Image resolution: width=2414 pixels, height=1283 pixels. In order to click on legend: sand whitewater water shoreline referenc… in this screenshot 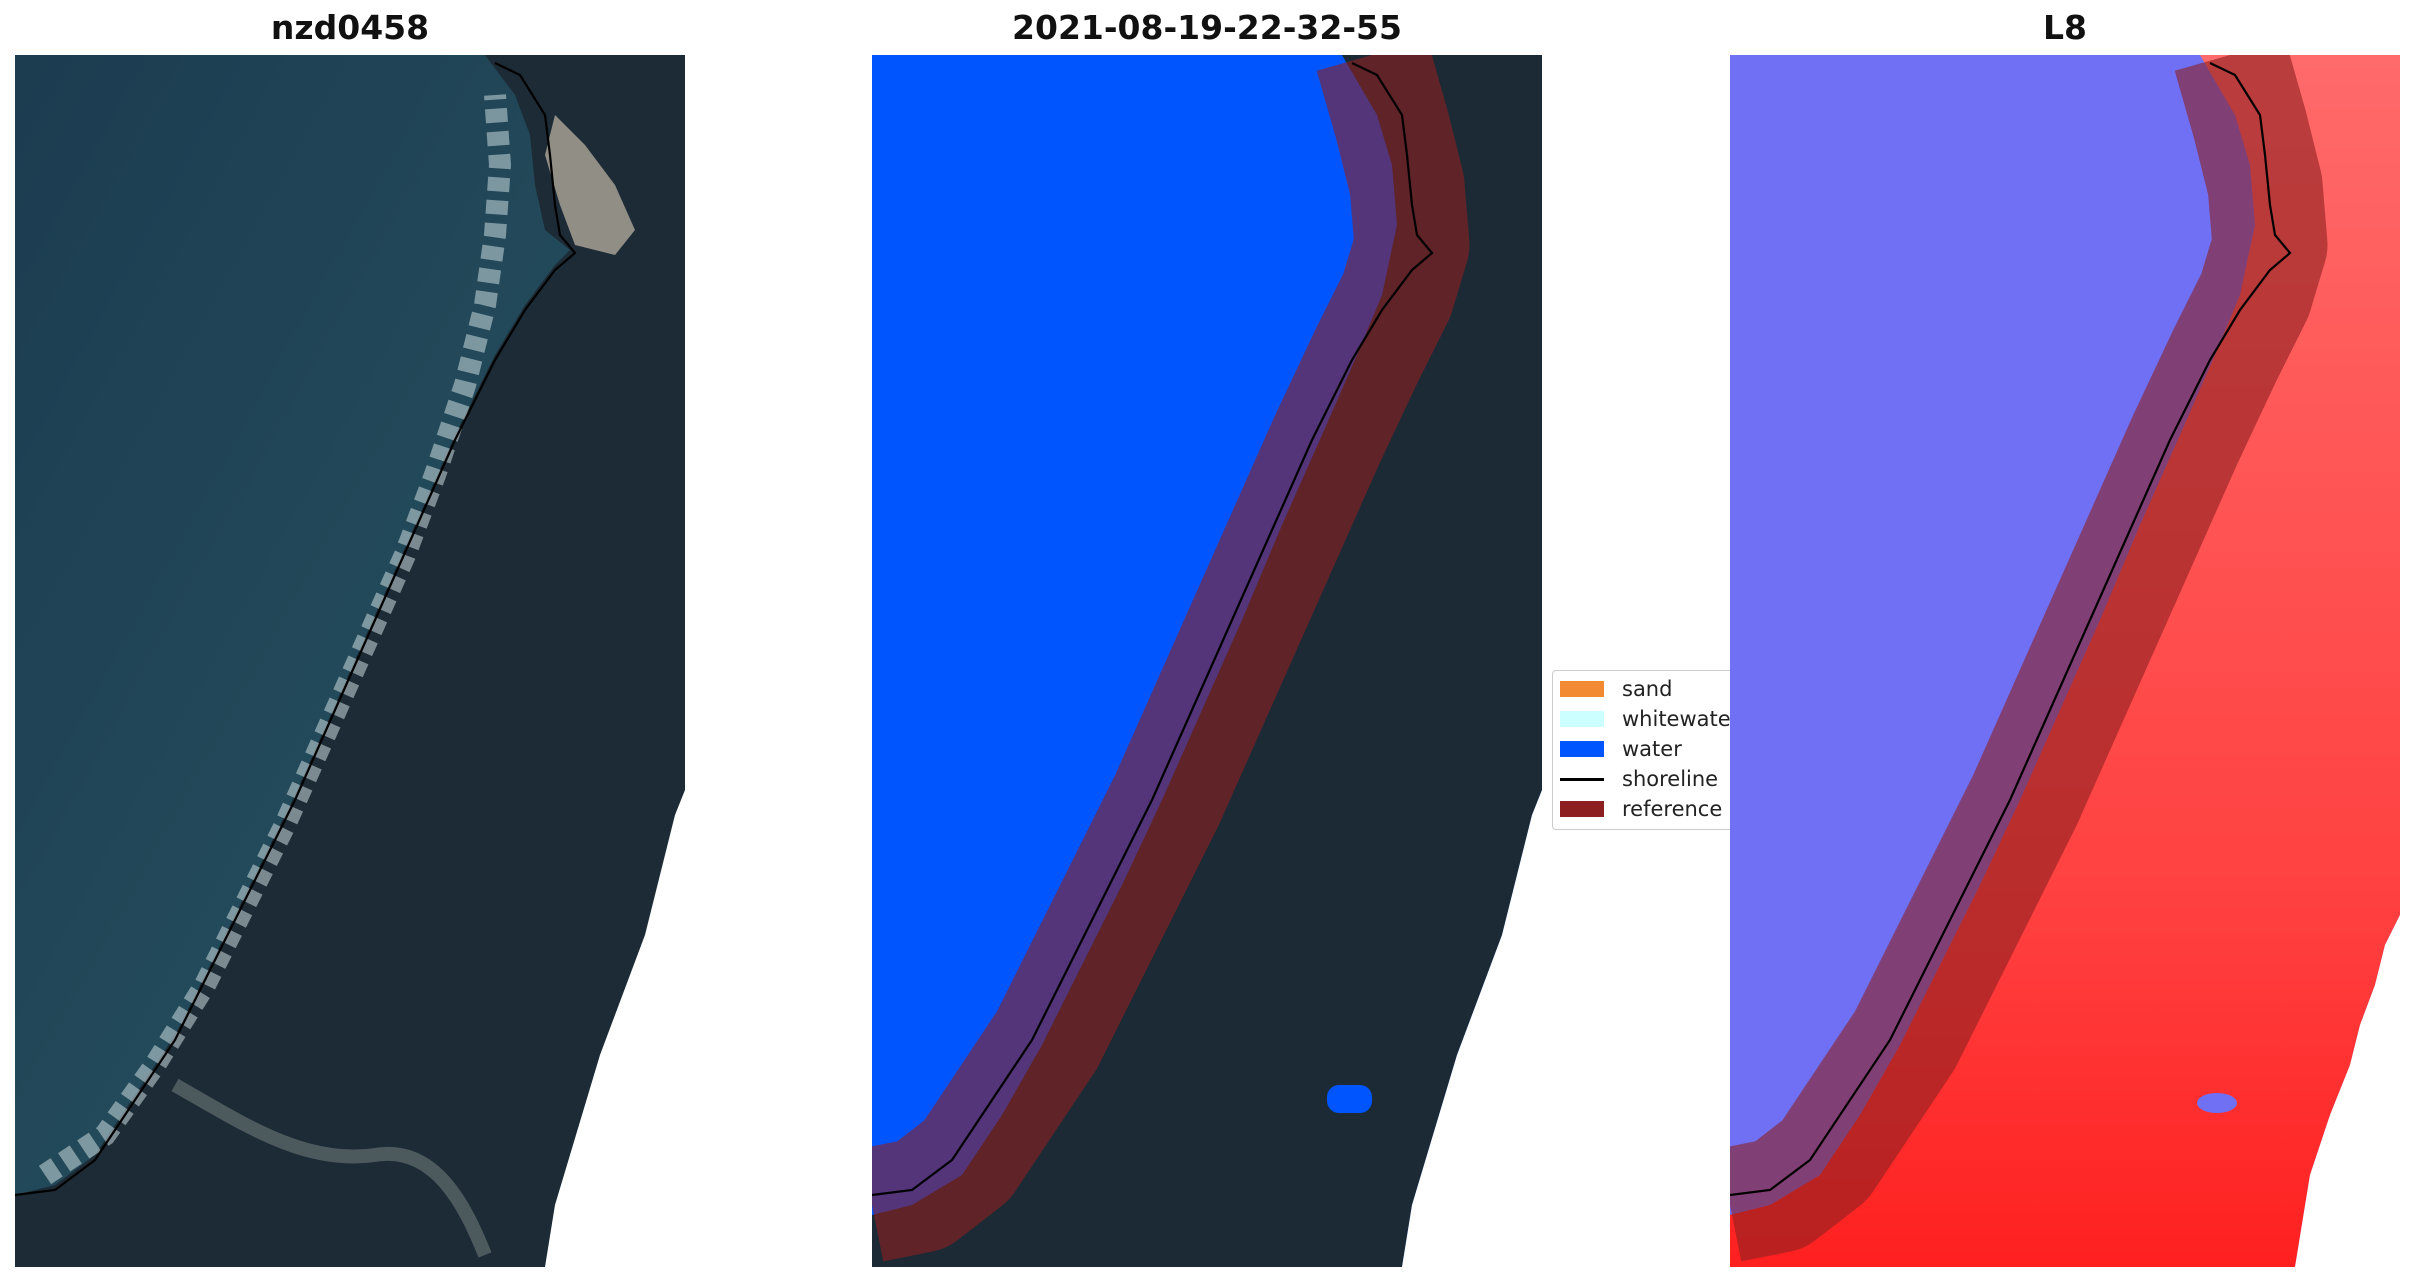, I will do `click(1647, 750)`.